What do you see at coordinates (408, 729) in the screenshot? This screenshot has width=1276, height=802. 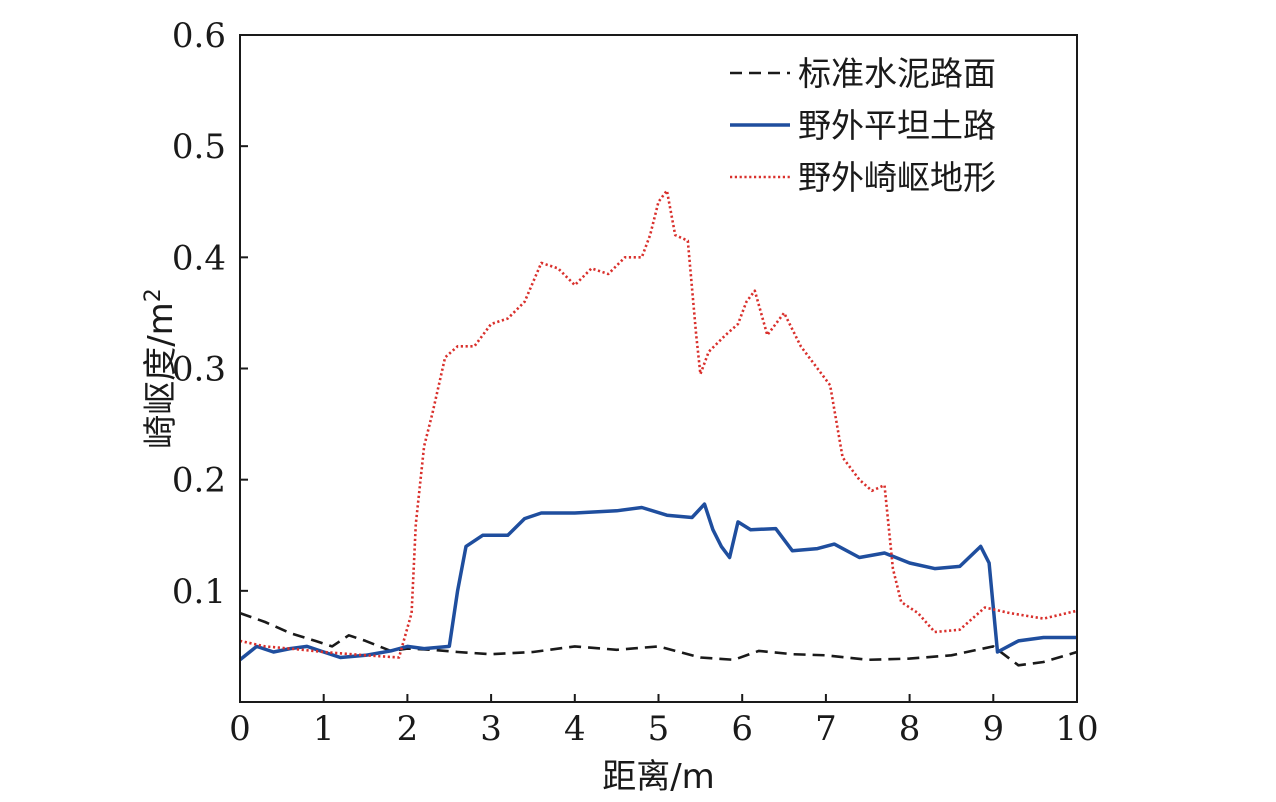 I see `x-tick-label: 2` at bounding box center [408, 729].